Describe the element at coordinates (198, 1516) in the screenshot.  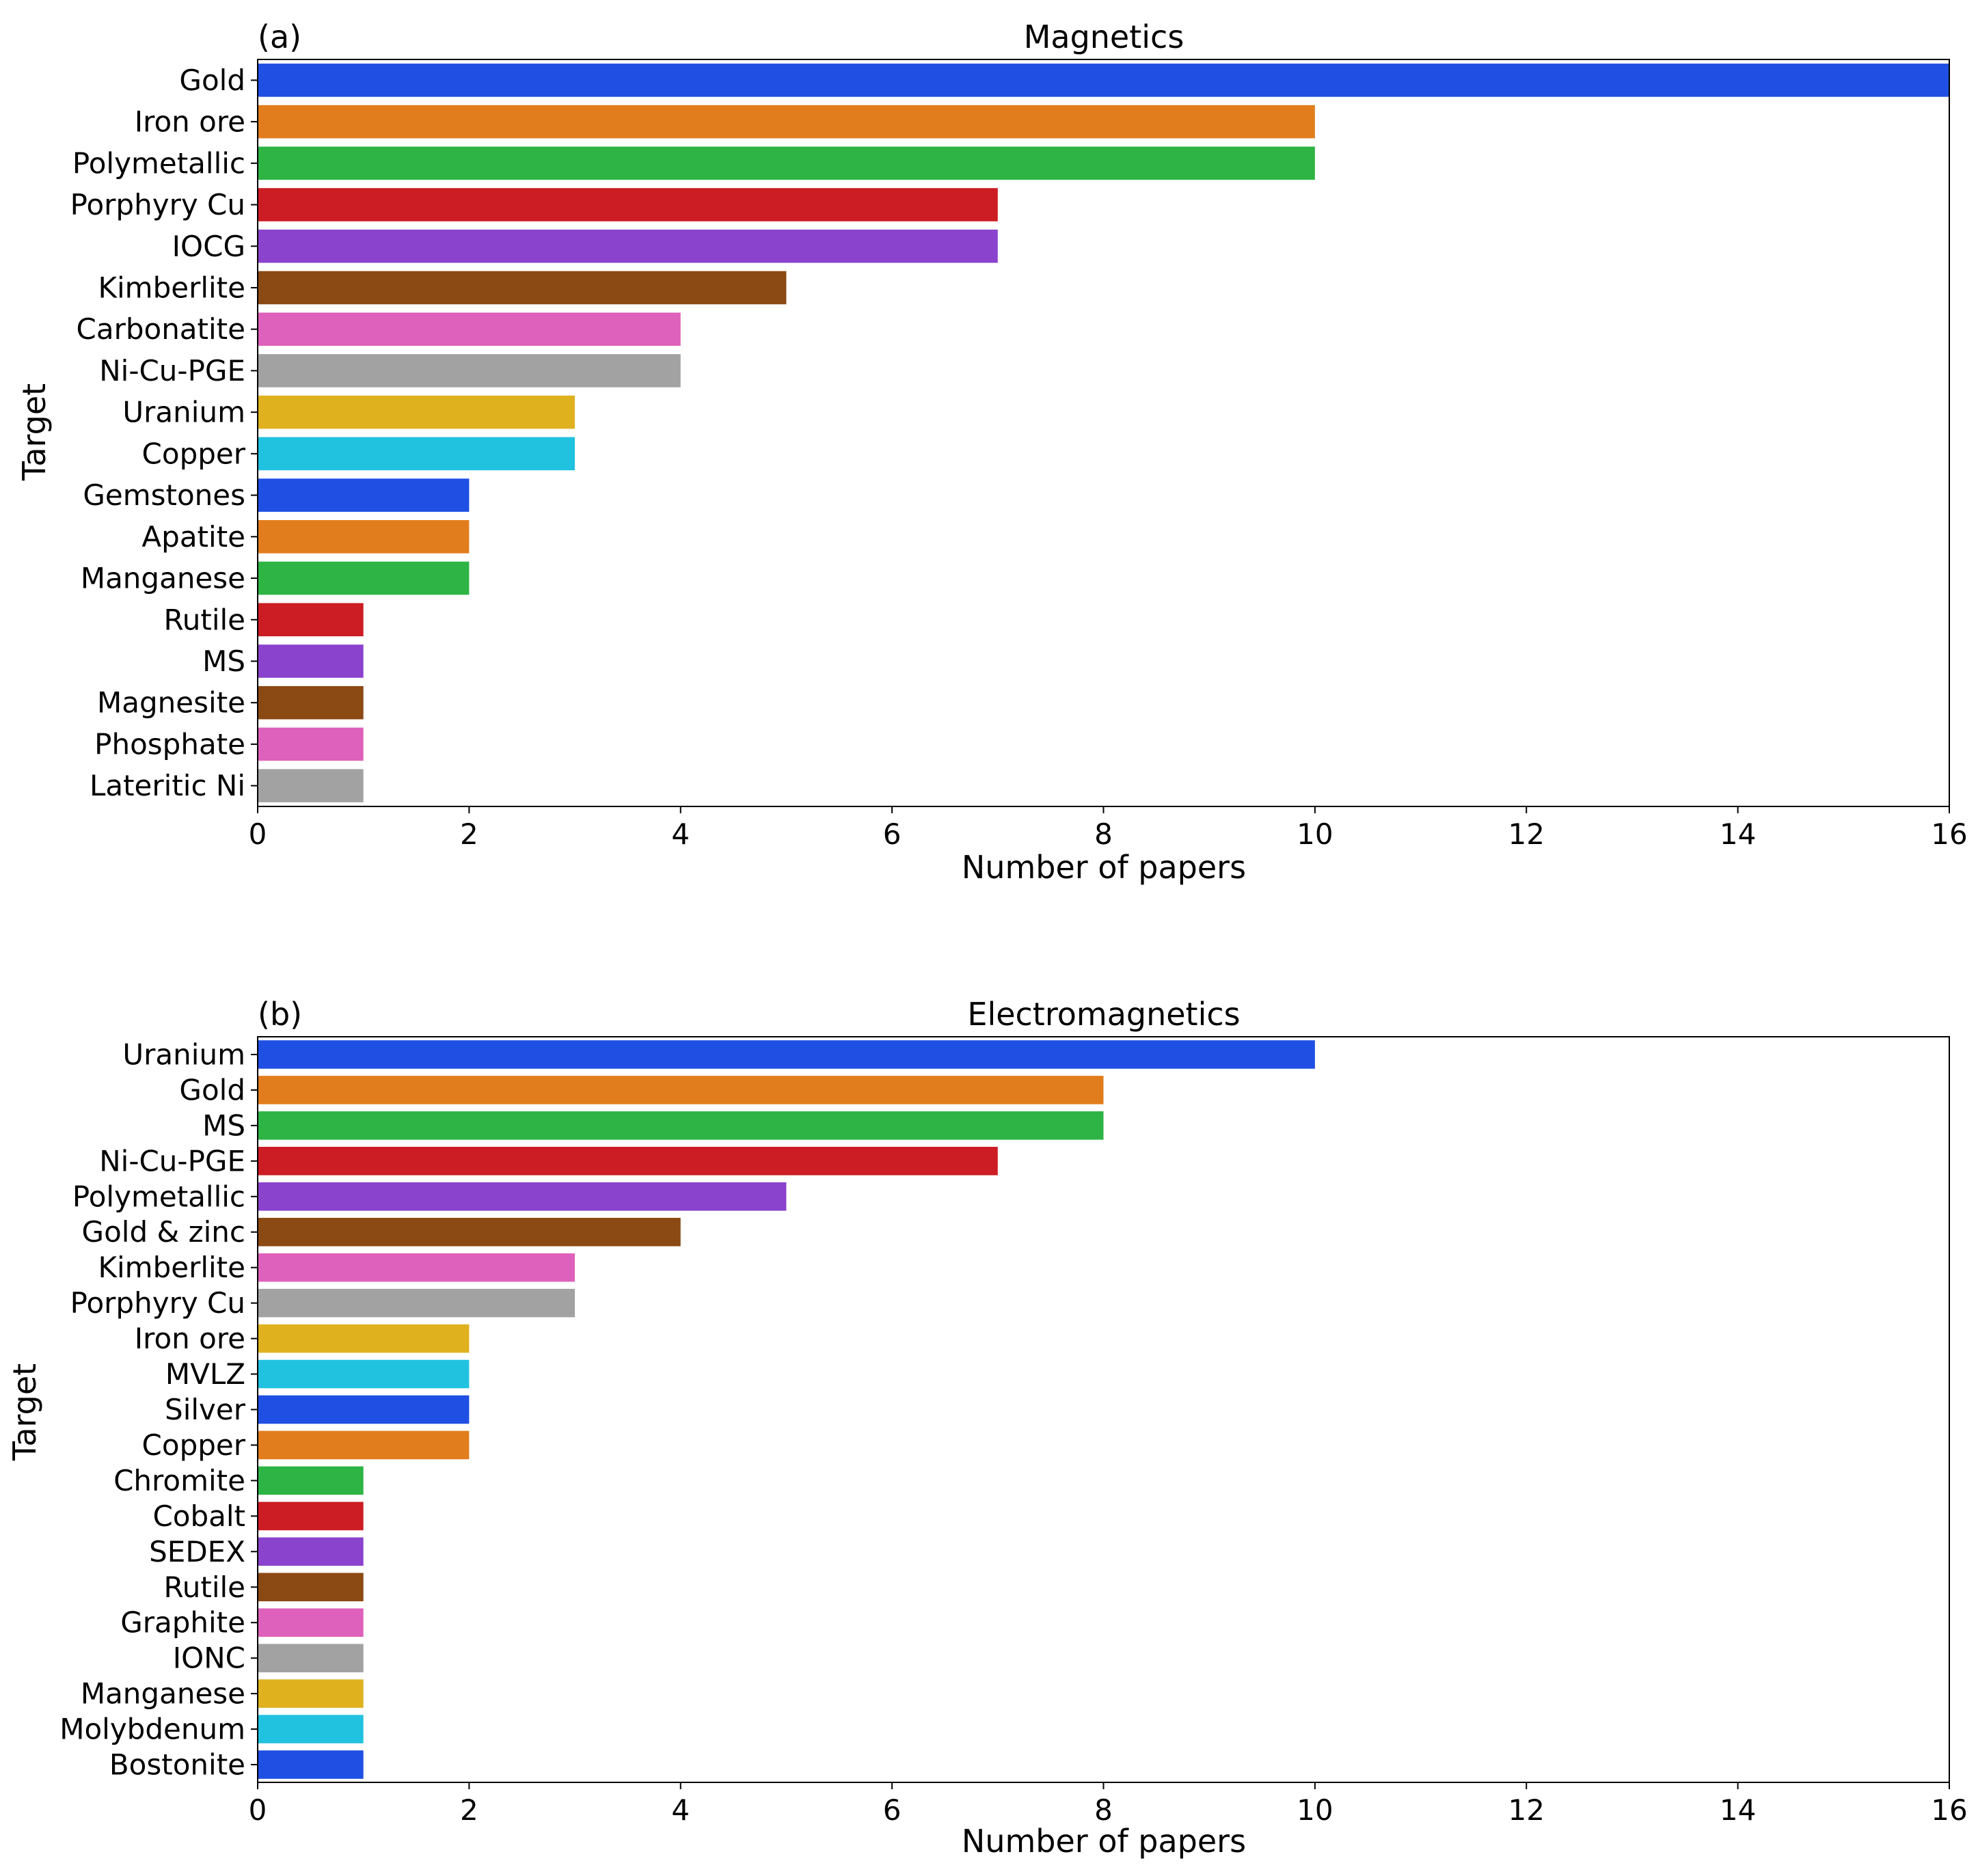
I see `y-tick-label: Cobalt` at that location.